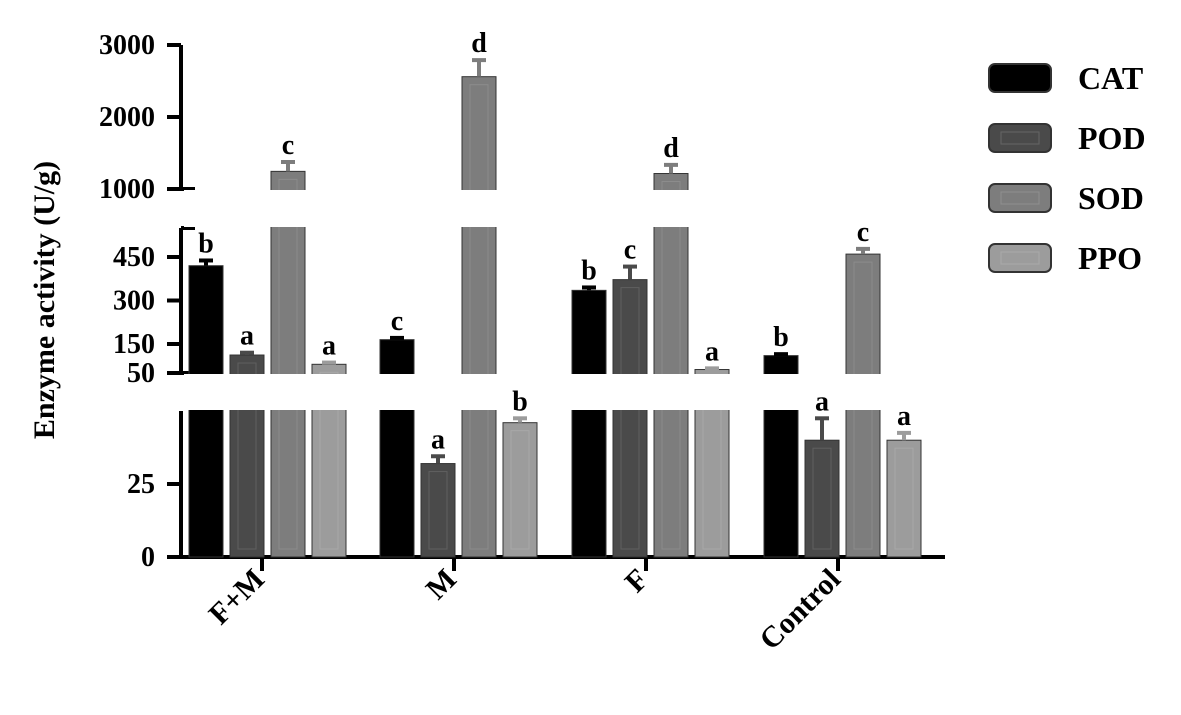 This screenshot has height=715, width=1181. I want to click on legend-label-pod: POD, so click(1112, 138).